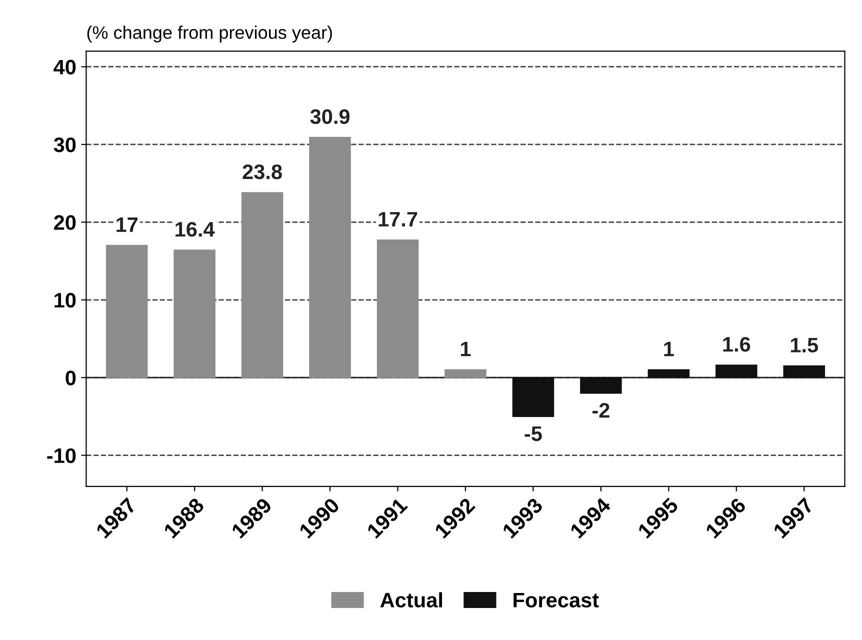 The height and width of the screenshot is (640, 862). What do you see at coordinates (601, 410) in the screenshot?
I see `data-label: -2` at bounding box center [601, 410].